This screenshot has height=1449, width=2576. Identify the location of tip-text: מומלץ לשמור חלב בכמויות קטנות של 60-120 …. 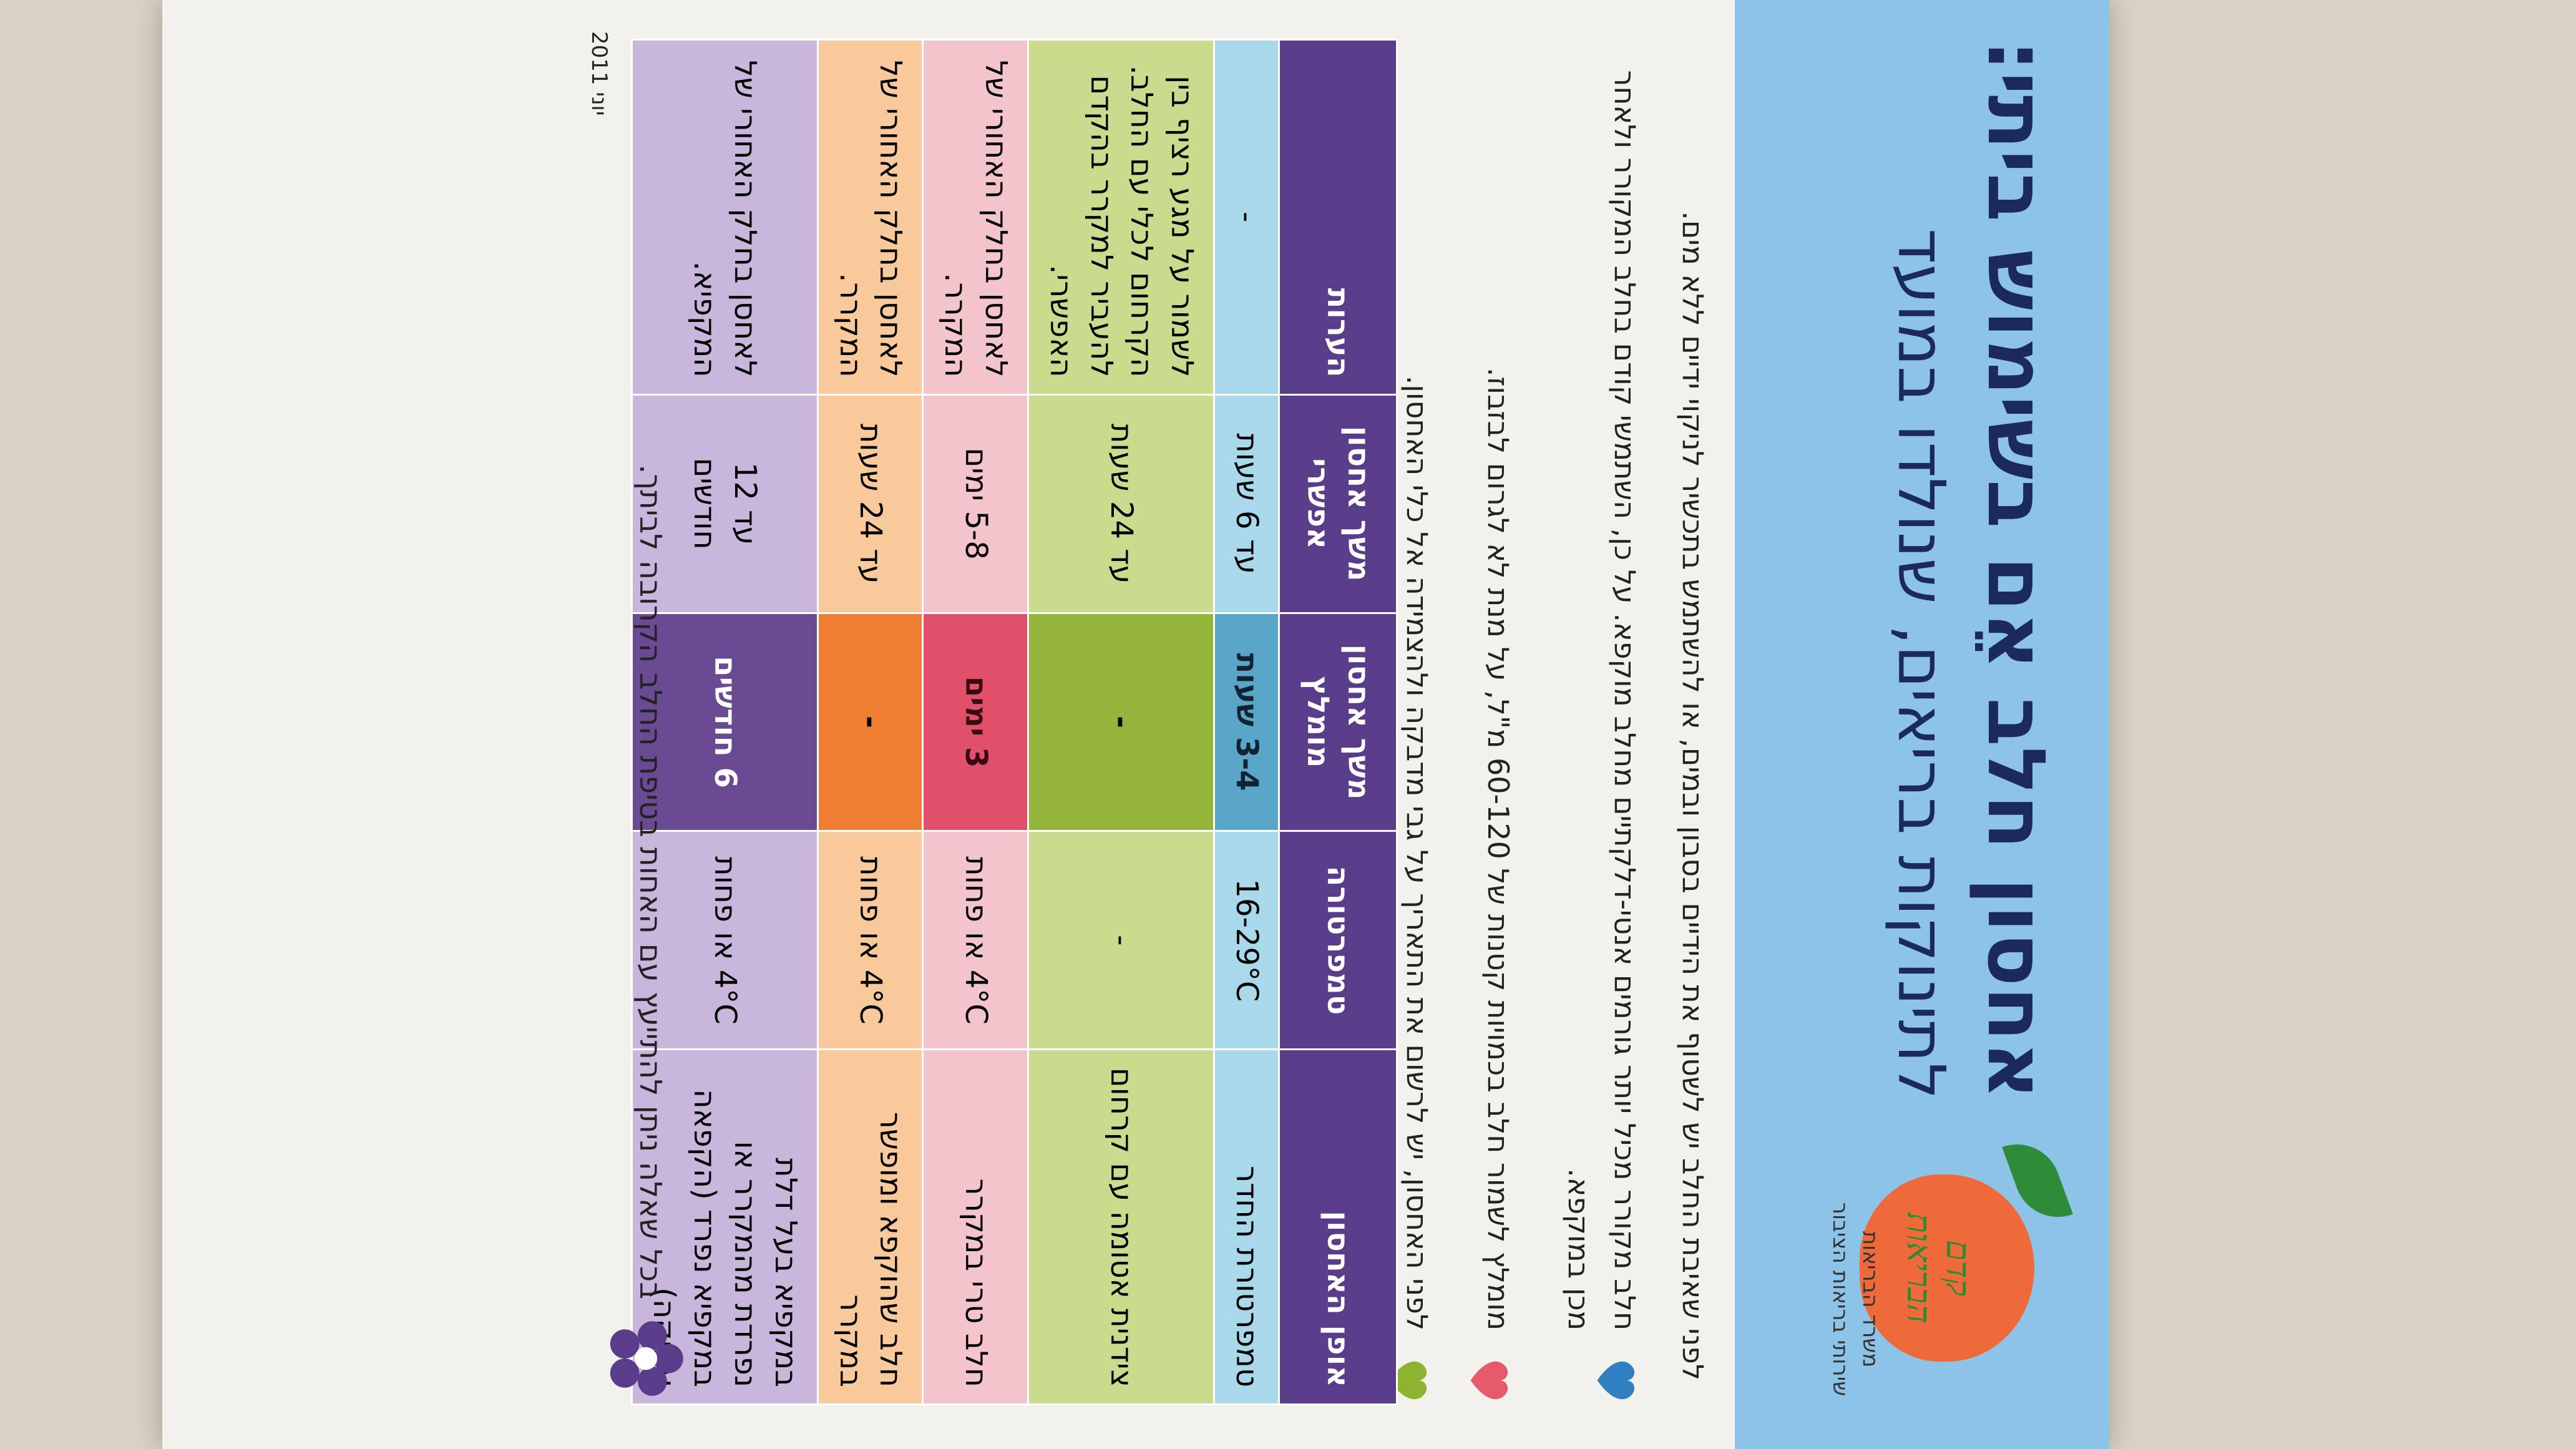
(1498, 848).